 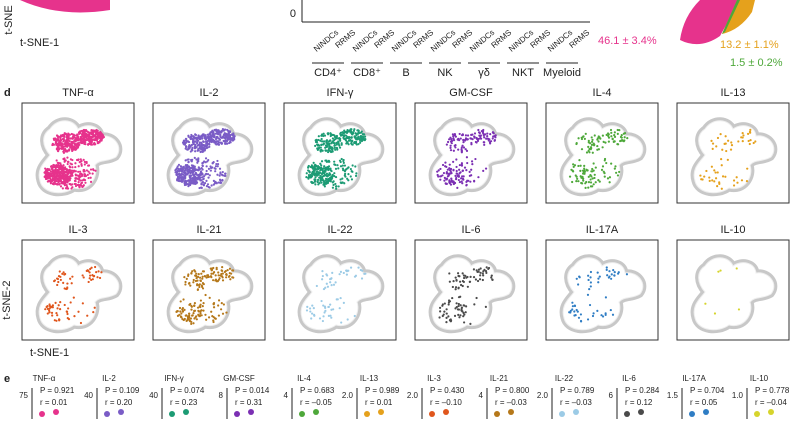 What do you see at coordinates (174, 378) in the screenshot?
I see `cytokine-name: IFN-γ` at bounding box center [174, 378].